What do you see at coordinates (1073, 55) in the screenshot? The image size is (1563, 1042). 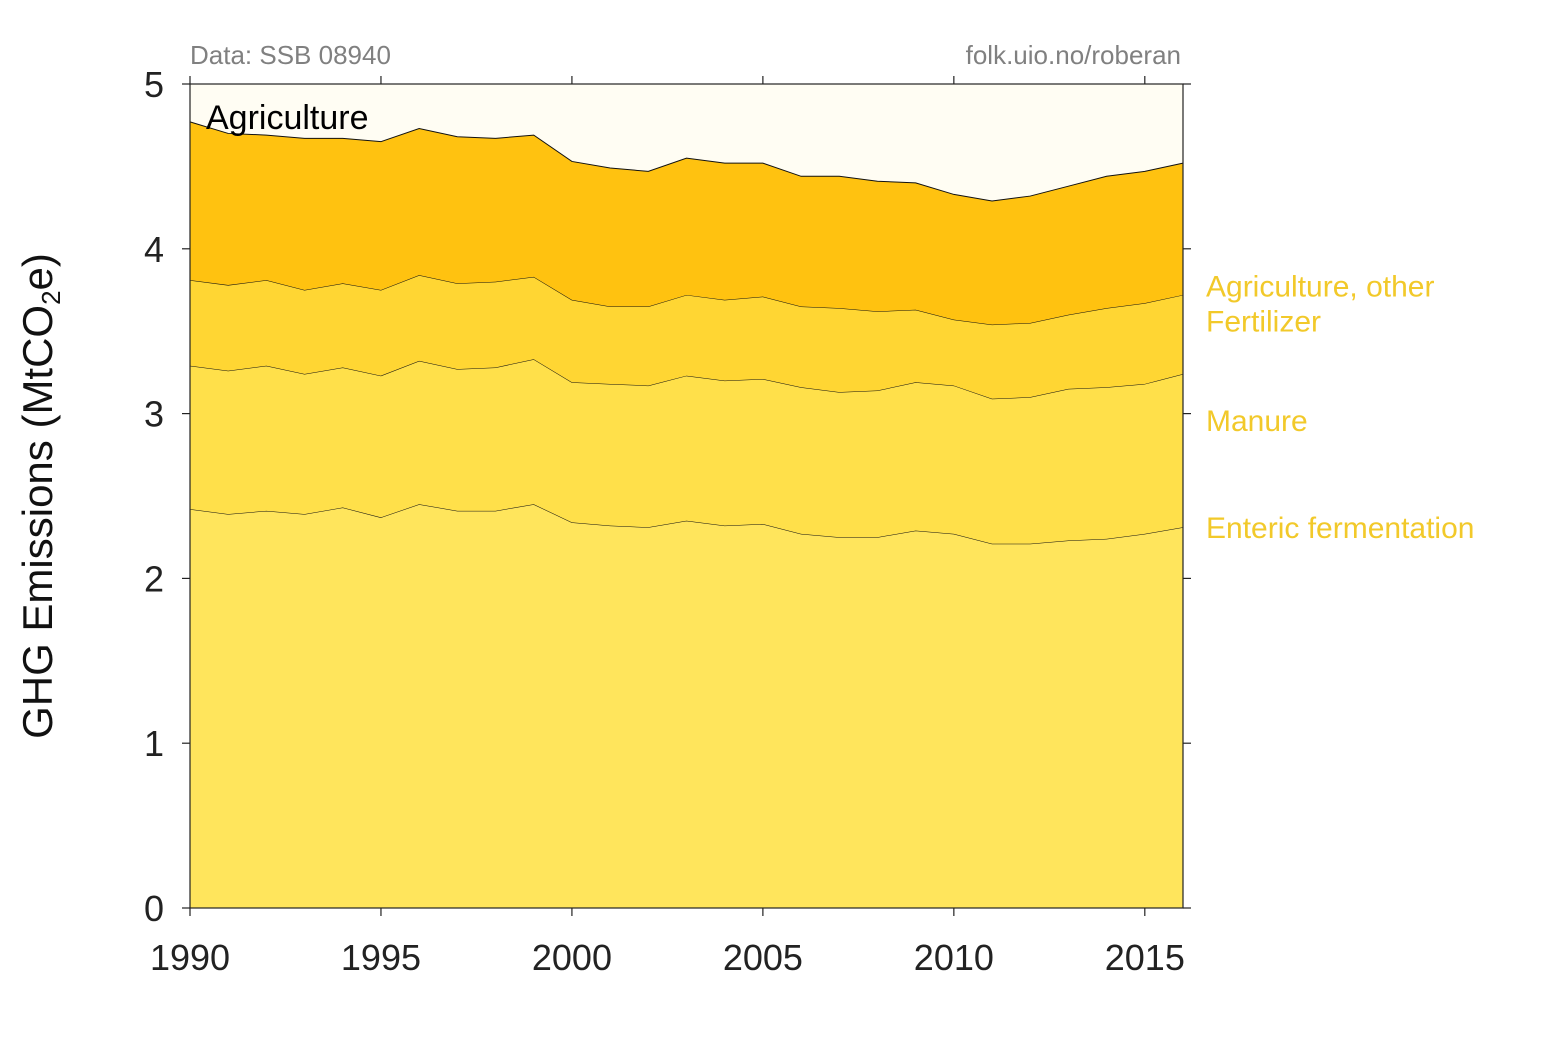 I see `credit-note: folk.uio.no/roberan` at bounding box center [1073, 55].